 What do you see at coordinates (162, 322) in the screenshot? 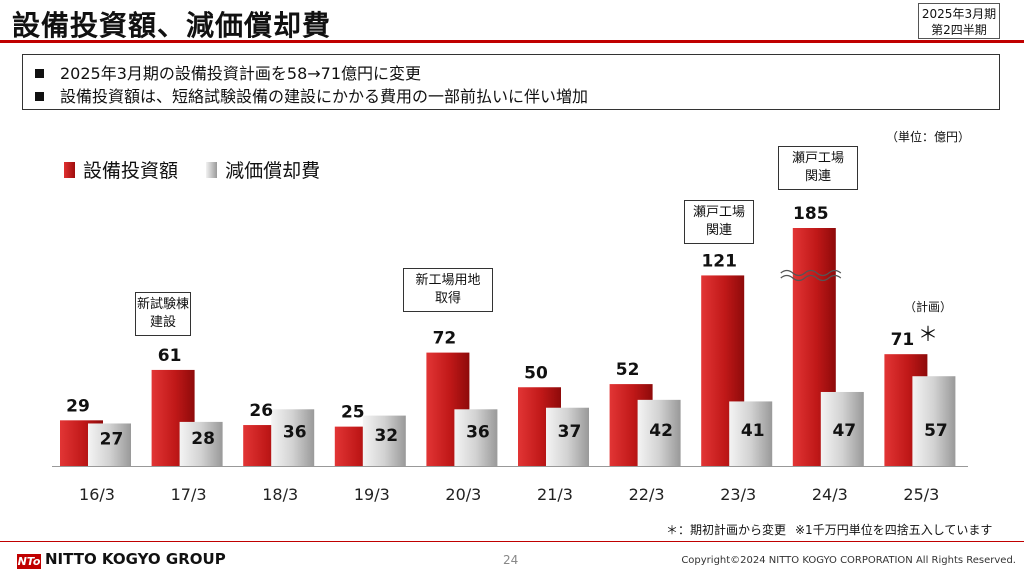
I see `callout-line: 建設` at bounding box center [162, 322].